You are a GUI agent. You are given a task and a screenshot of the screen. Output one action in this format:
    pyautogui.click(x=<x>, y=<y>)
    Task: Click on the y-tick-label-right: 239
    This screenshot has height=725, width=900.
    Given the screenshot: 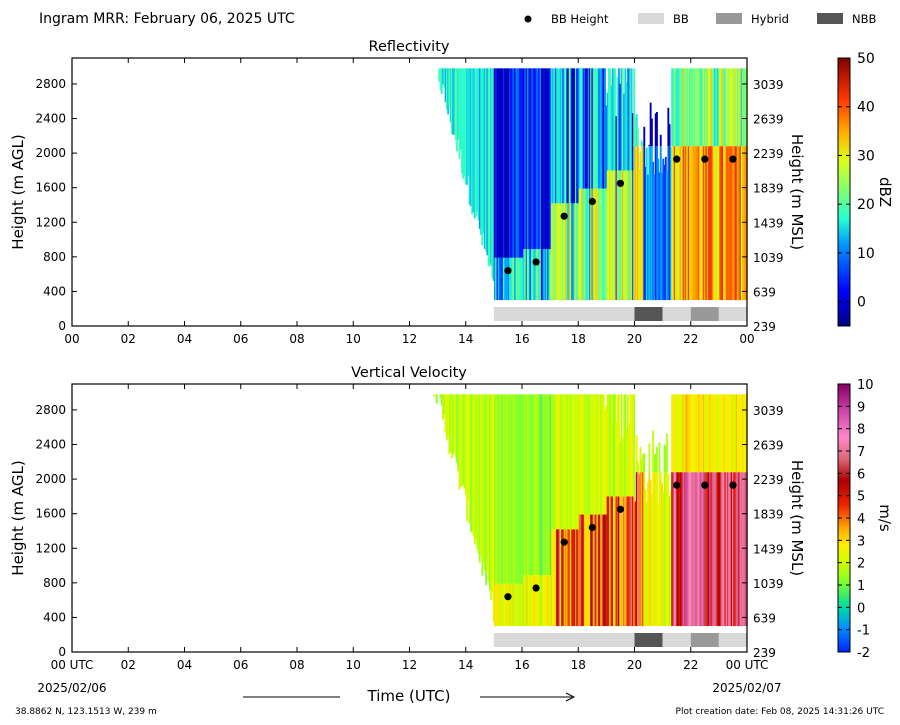 What is the action you would take?
    pyautogui.click(x=764, y=327)
    